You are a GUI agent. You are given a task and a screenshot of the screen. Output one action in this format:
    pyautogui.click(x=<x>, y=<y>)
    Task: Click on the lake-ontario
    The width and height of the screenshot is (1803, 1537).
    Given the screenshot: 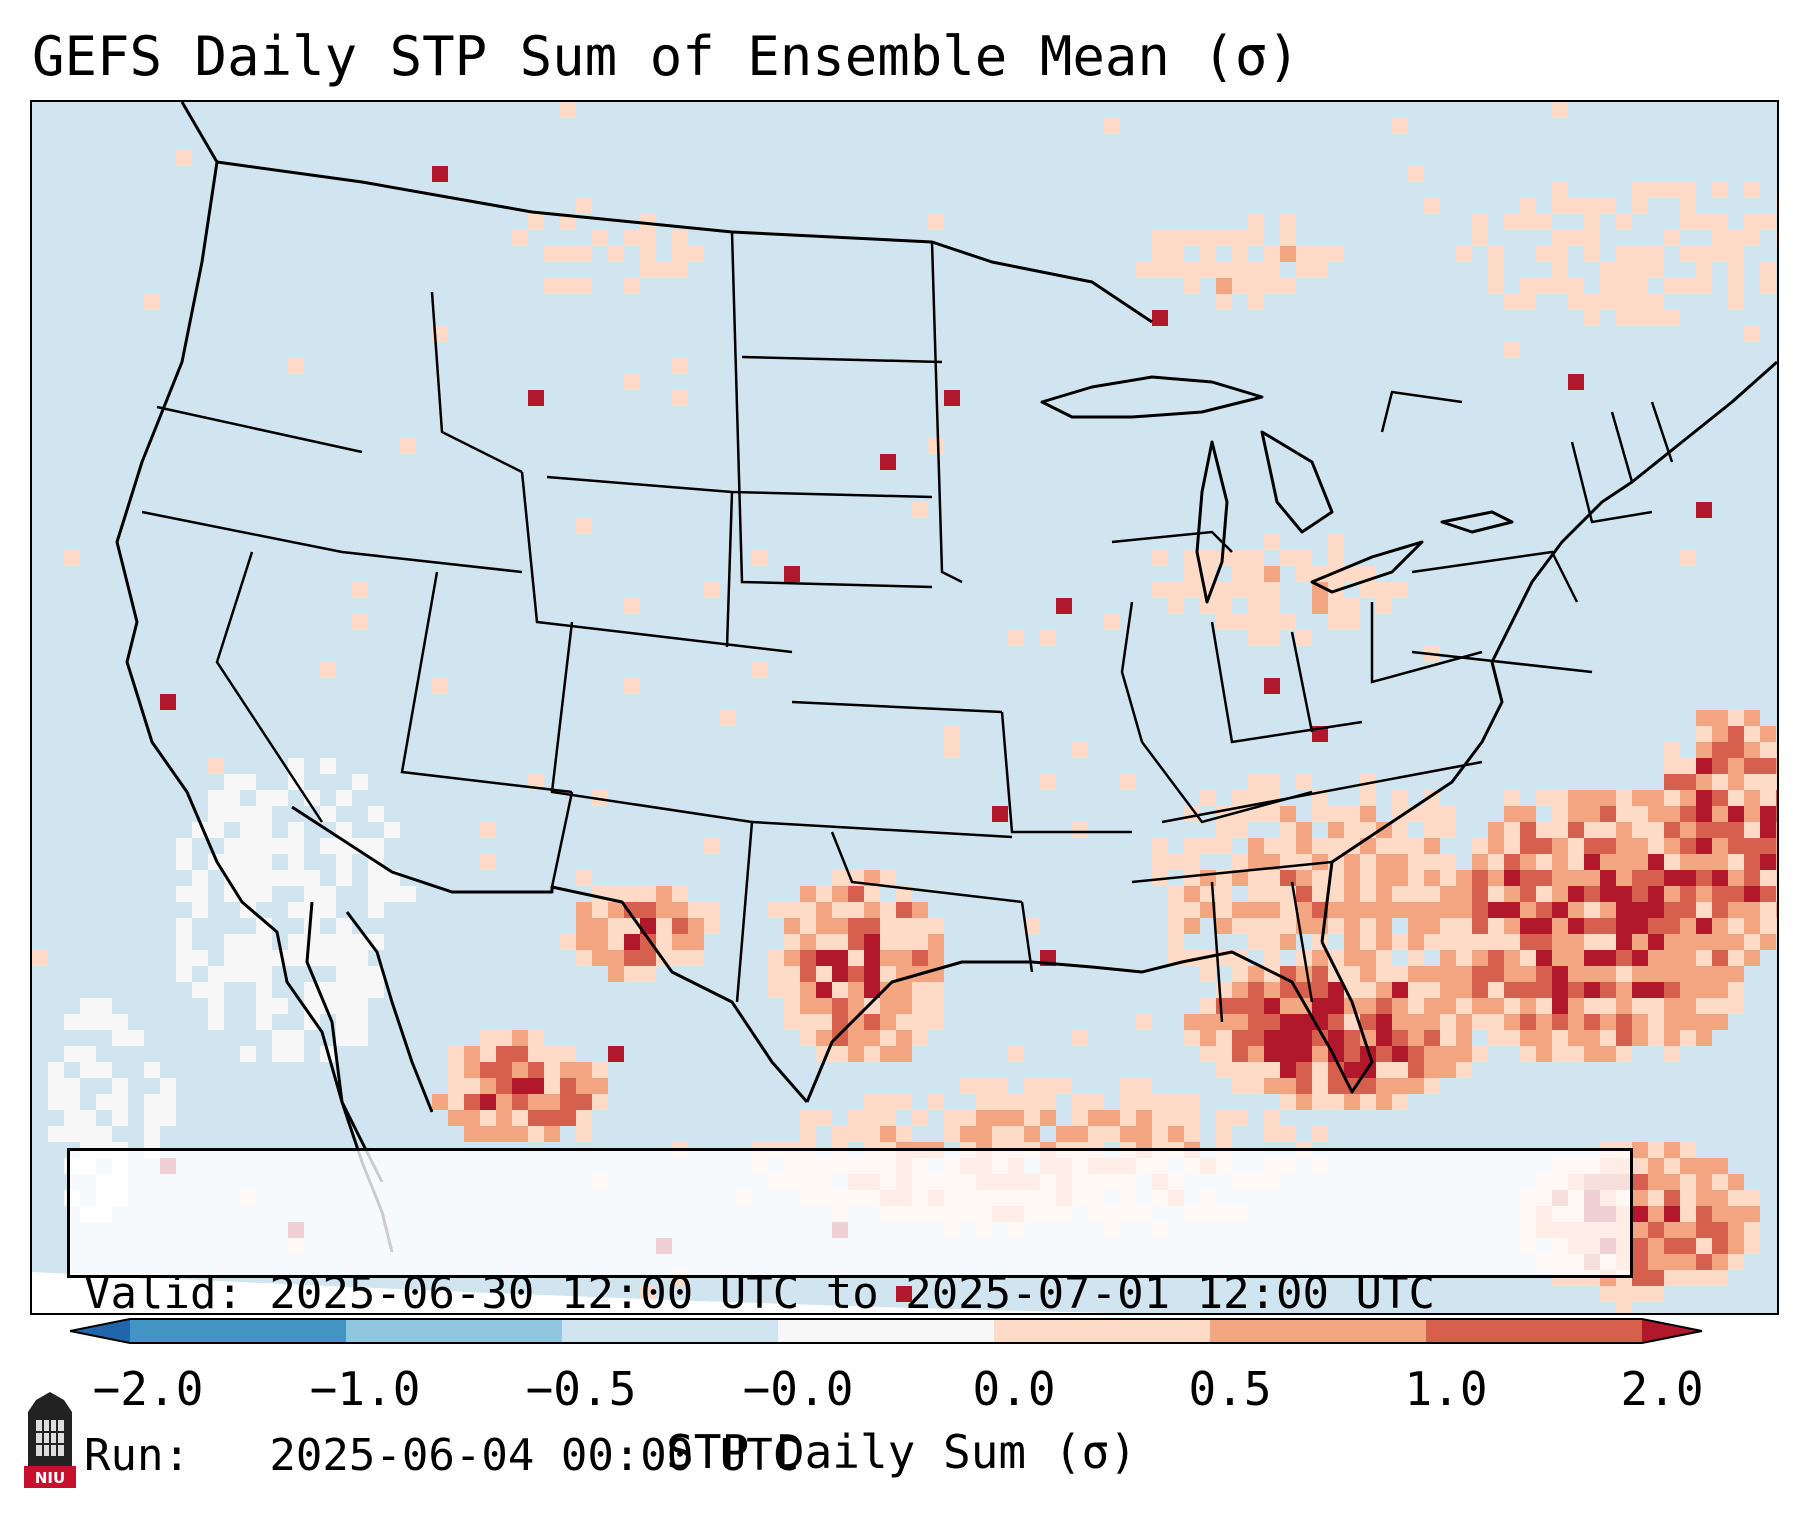 What is the action you would take?
    pyautogui.click(x=1477, y=522)
    